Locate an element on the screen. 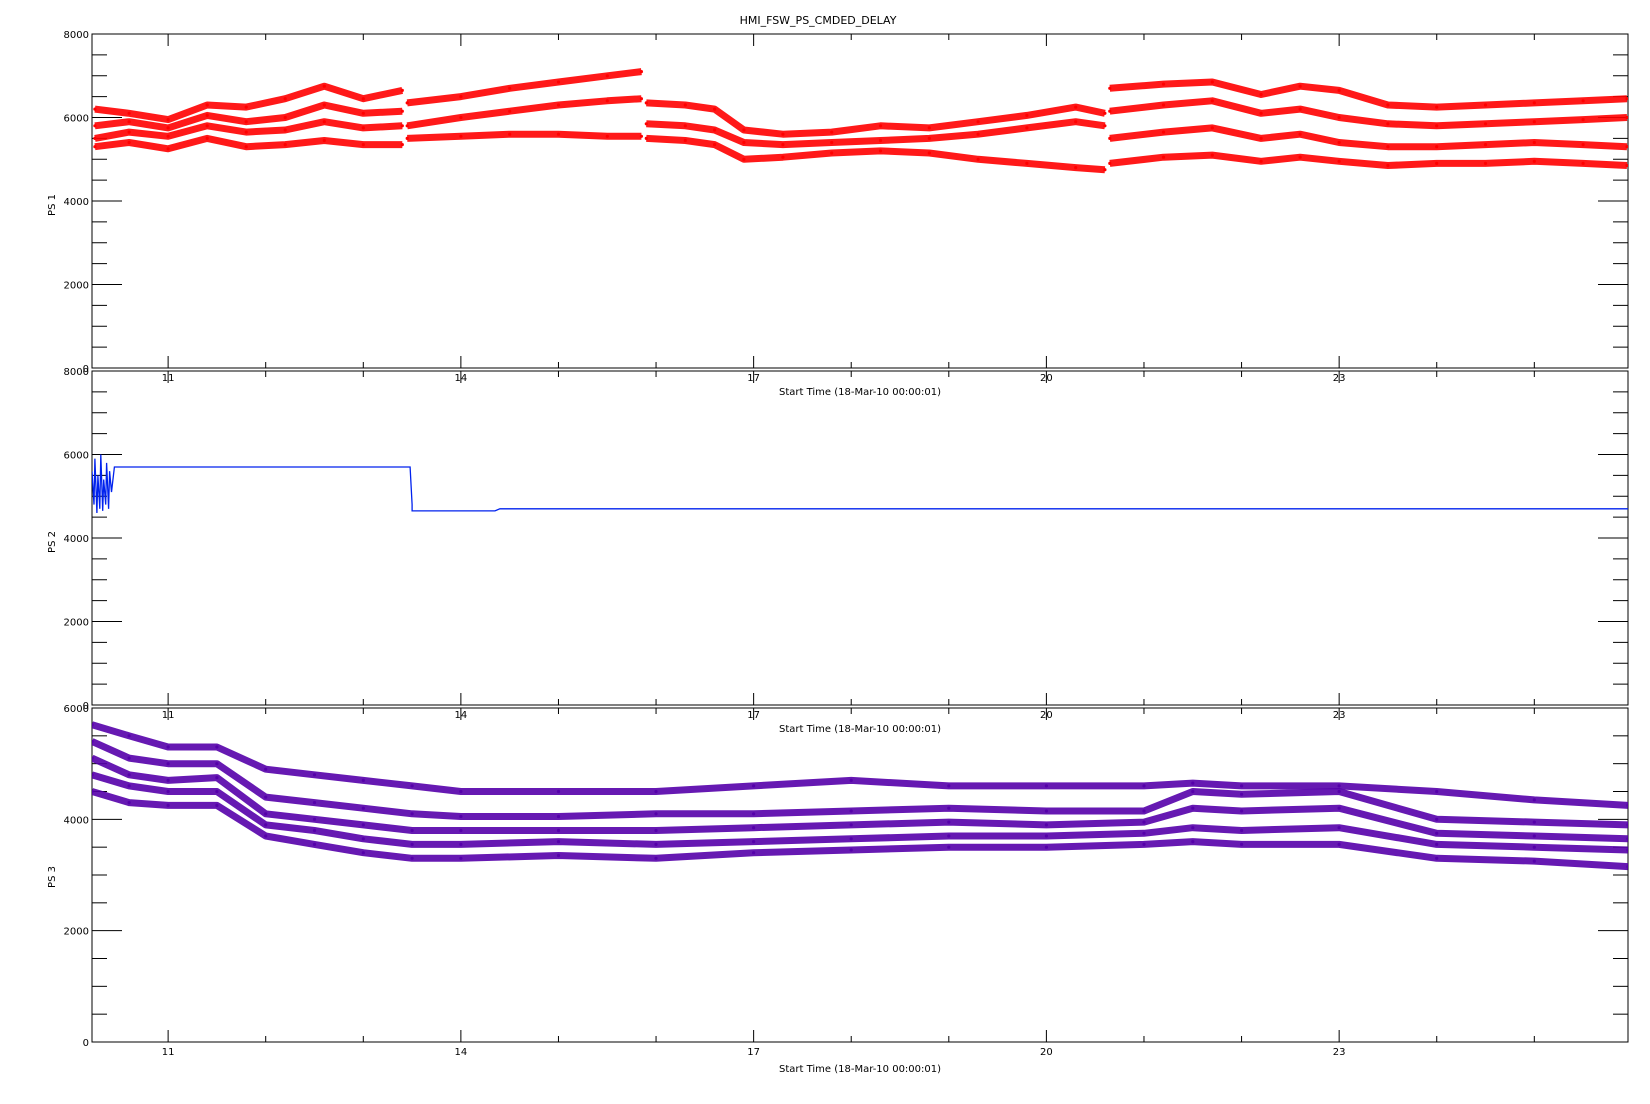 This screenshot has height=1104, width=1650. panel-ps2-ytick-label: 4000 is located at coordinates (76, 539).